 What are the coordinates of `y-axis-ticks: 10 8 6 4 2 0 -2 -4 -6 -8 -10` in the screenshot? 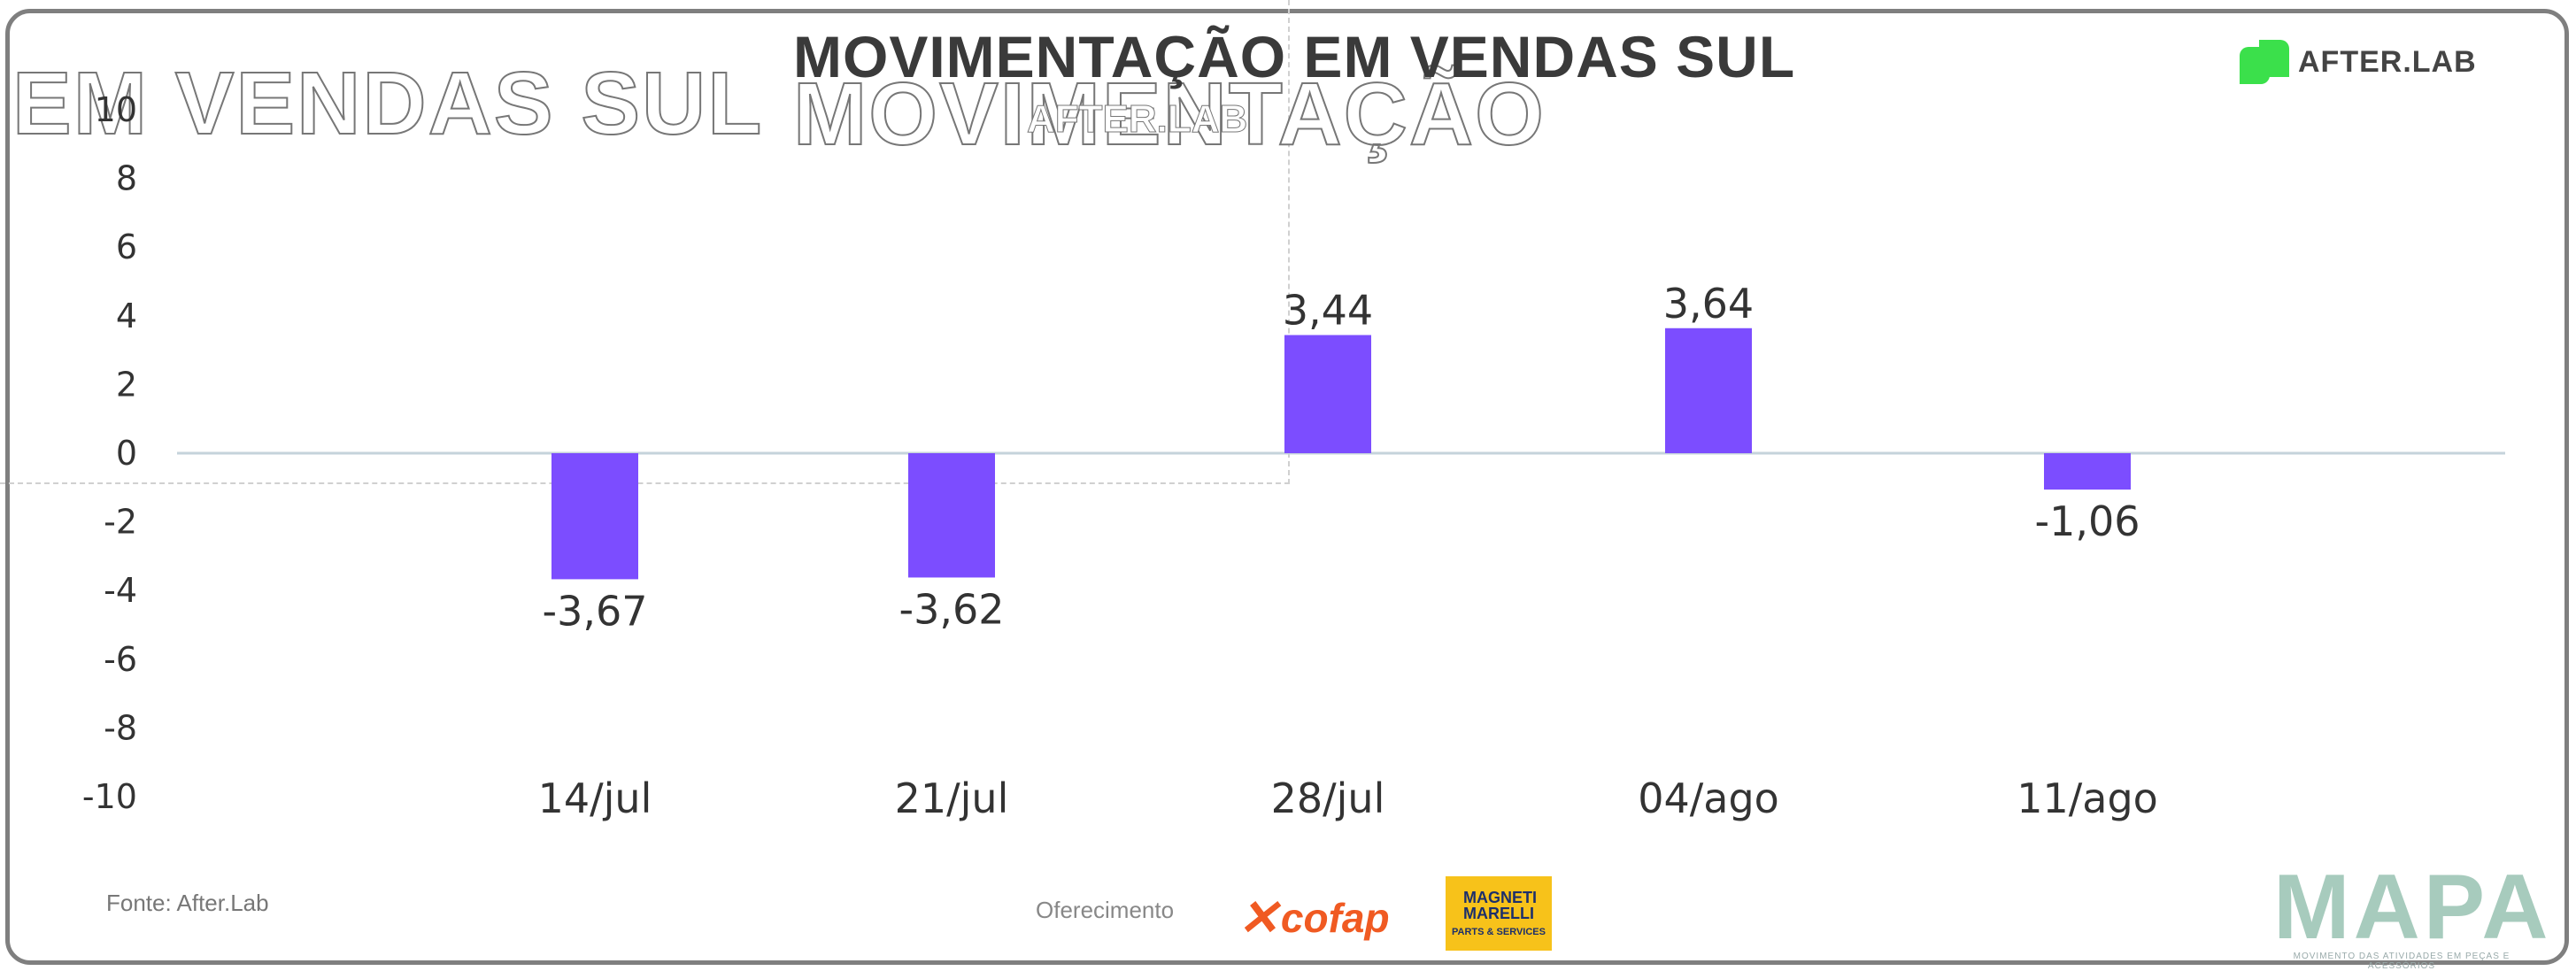 It's located at (109, 453).